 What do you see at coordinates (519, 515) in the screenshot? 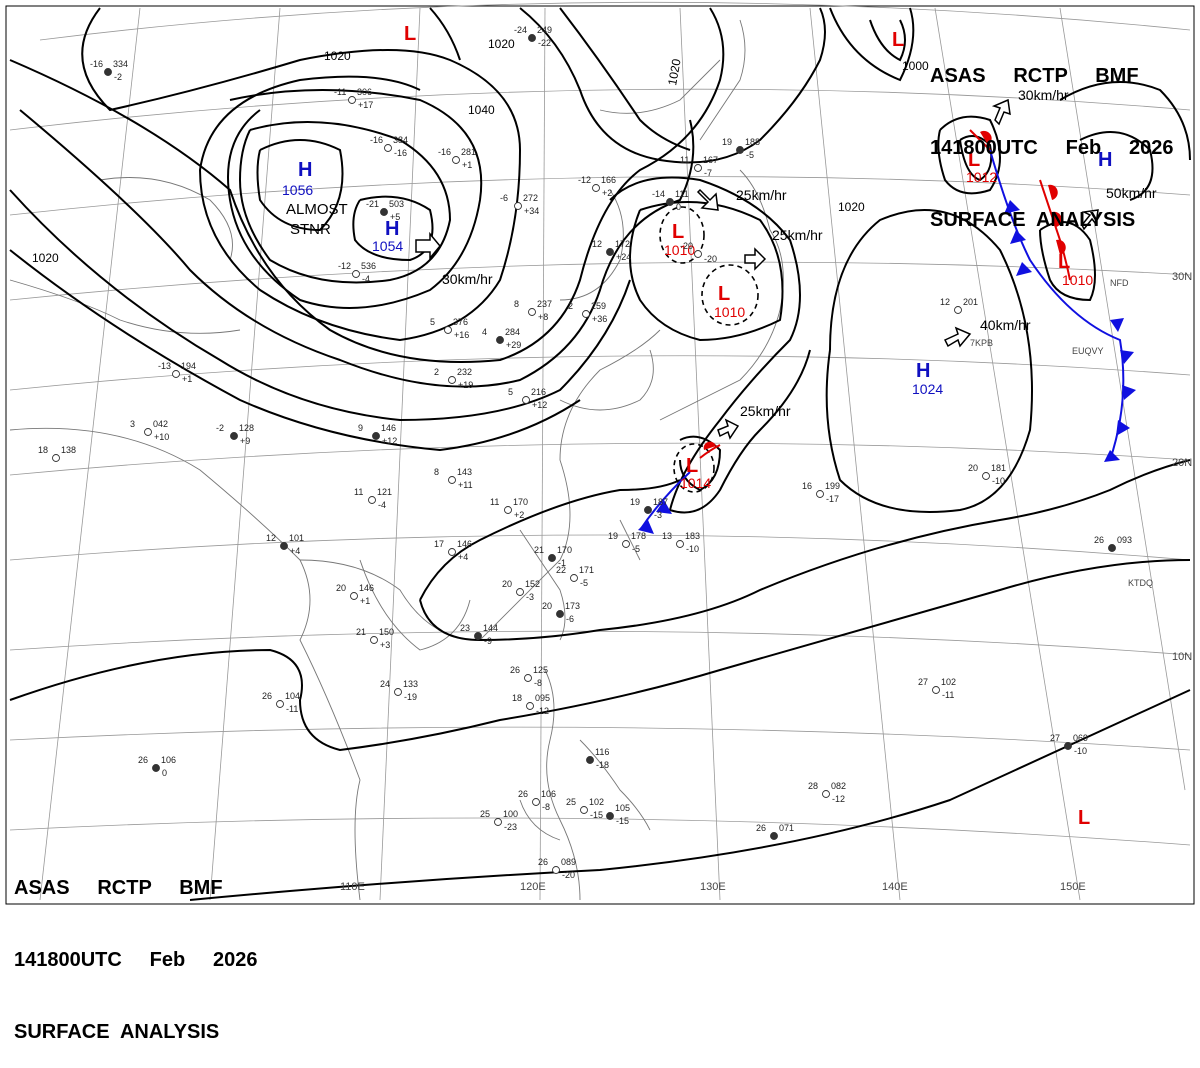
I see `station-tendency: +2` at bounding box center [519, 515].